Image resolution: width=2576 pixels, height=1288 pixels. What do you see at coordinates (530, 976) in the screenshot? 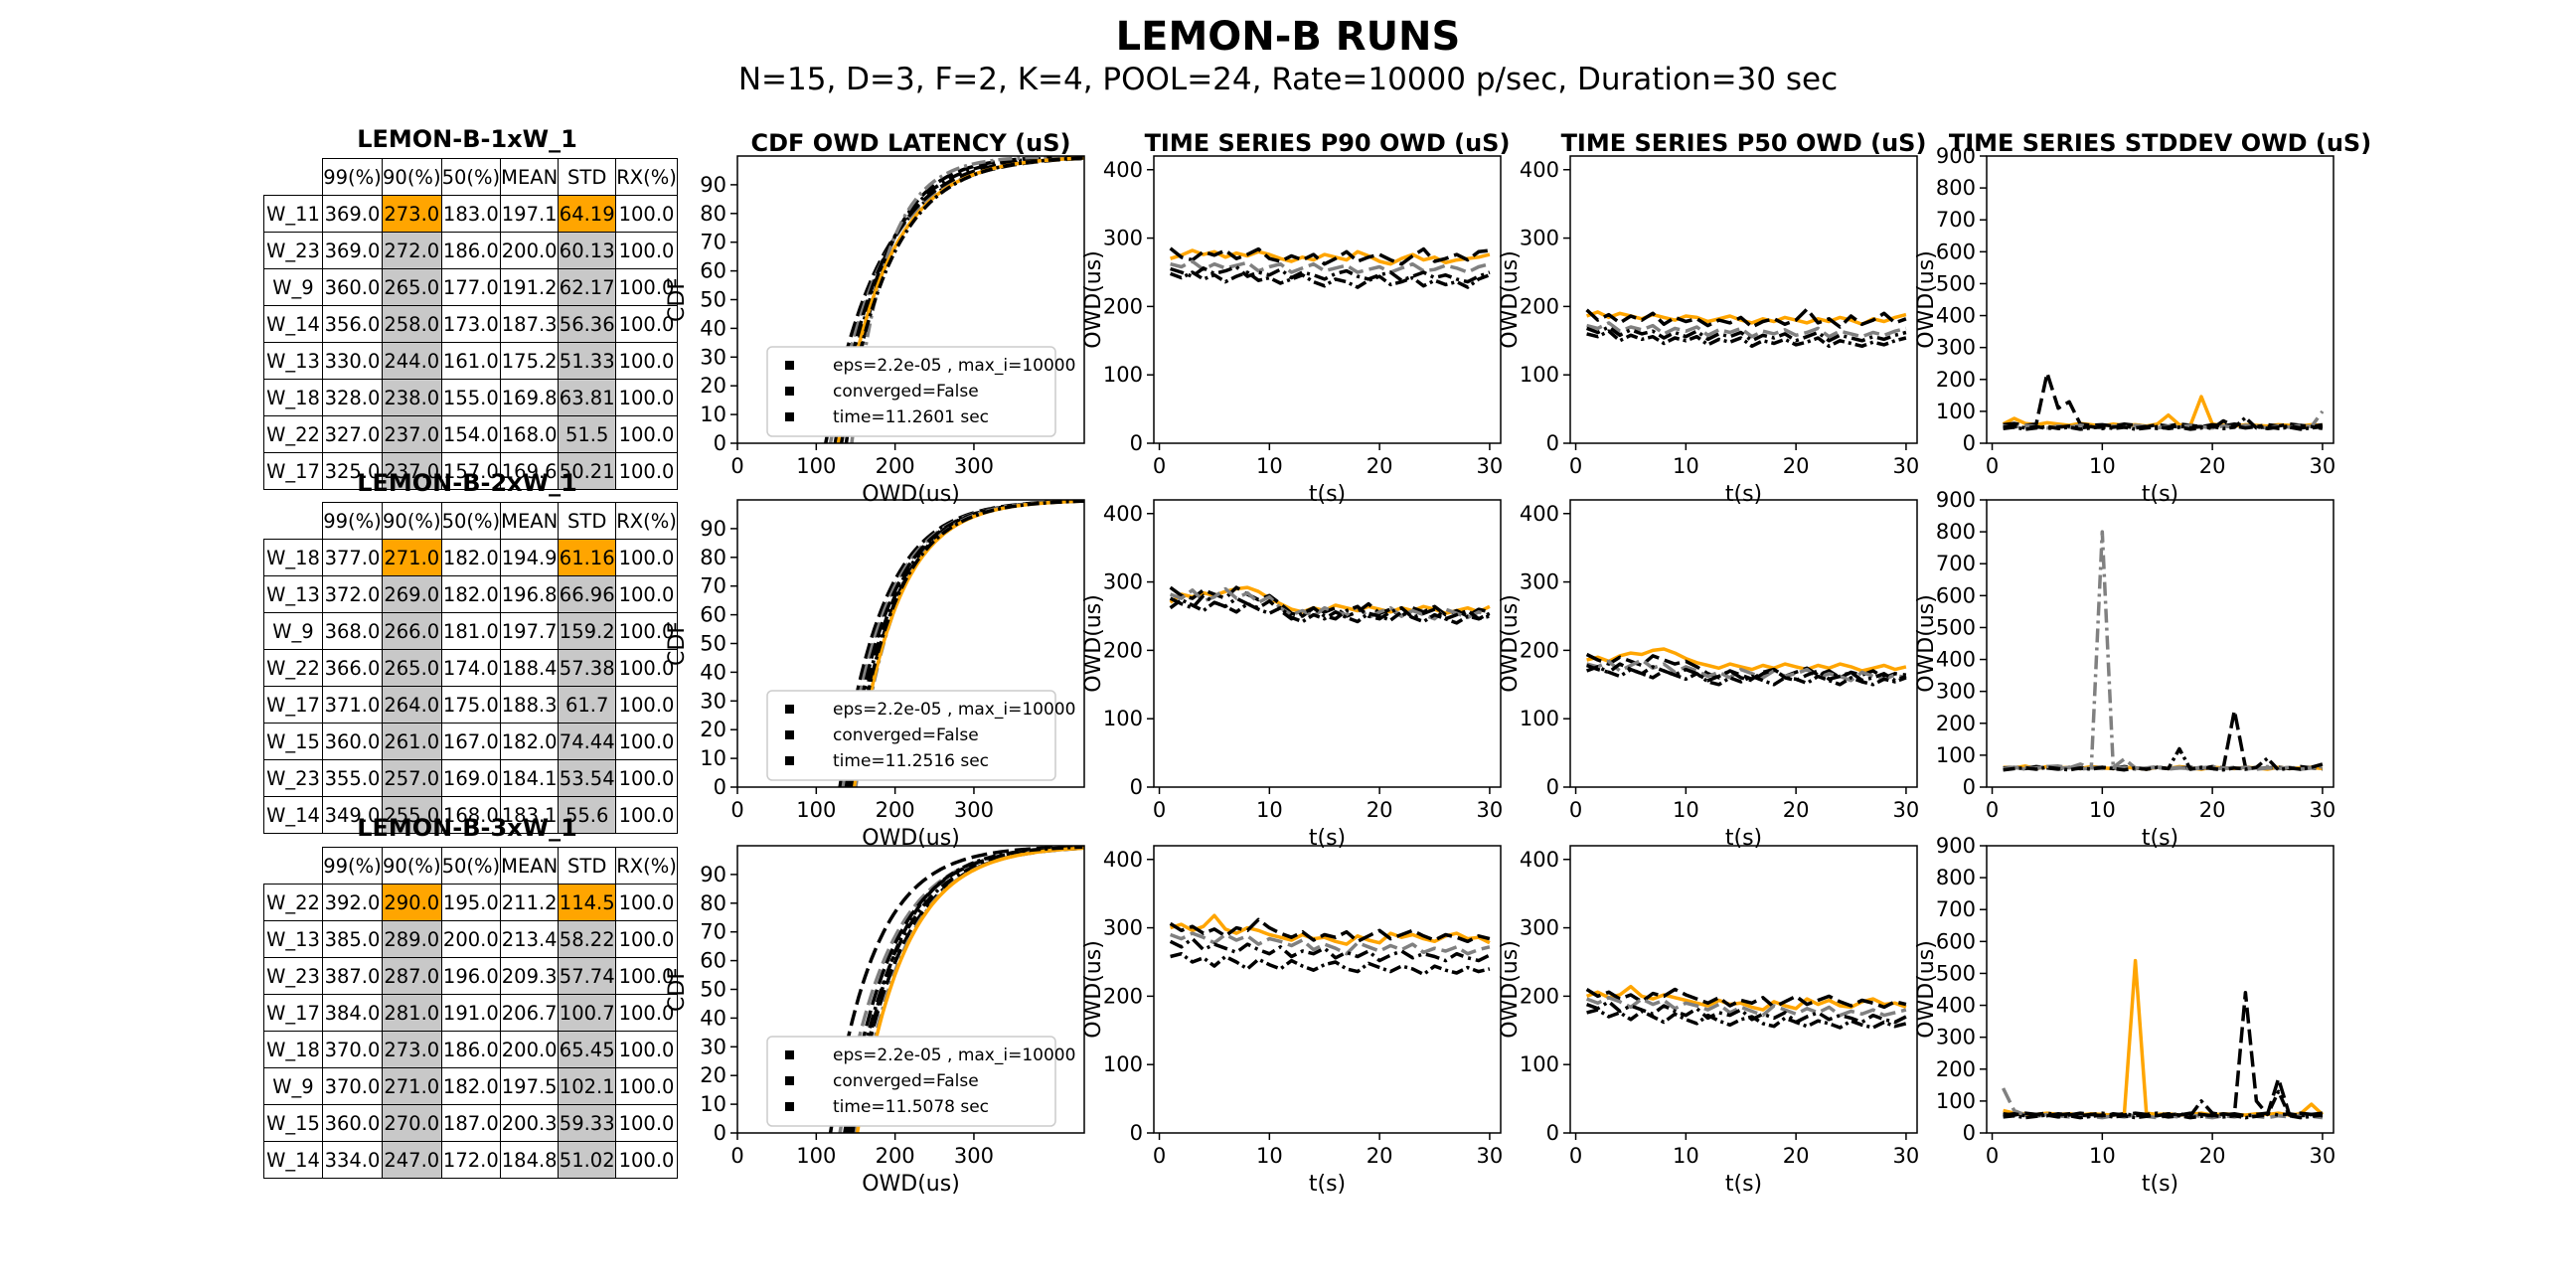
I see `table-cell: 209.3` at bounding box center [530, 976].